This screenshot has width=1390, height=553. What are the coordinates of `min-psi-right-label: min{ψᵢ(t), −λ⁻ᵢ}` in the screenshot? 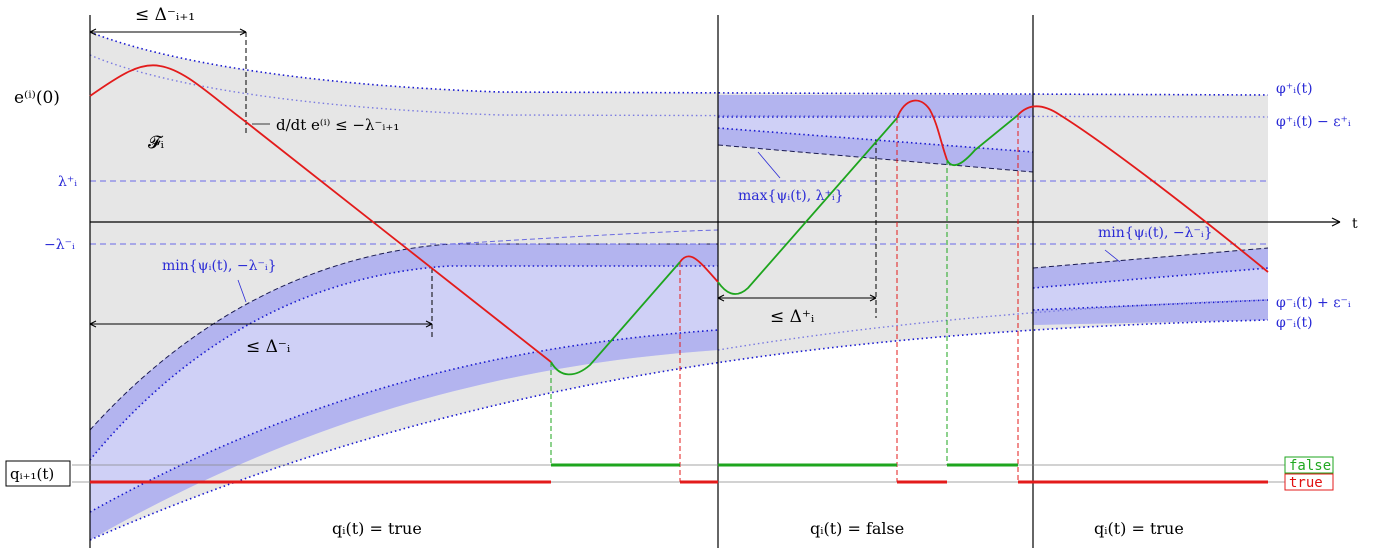 It's located at (1155, 233).